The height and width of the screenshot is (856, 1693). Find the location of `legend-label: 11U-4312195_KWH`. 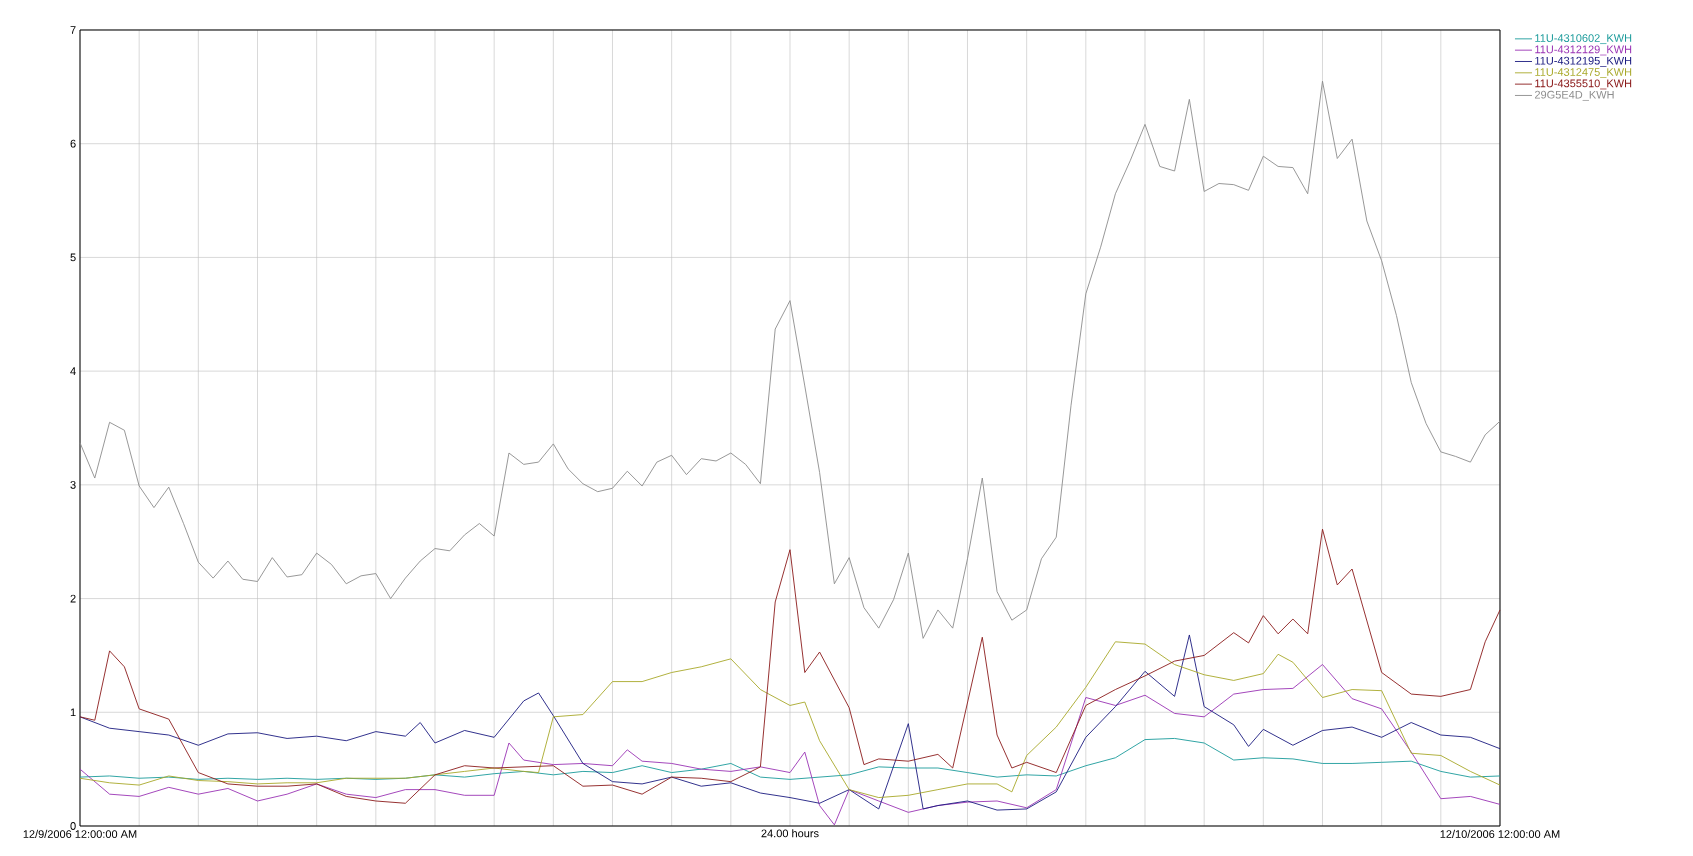

legend-label: 11U-4312195_KWH is located at coordinates (1583, 61).